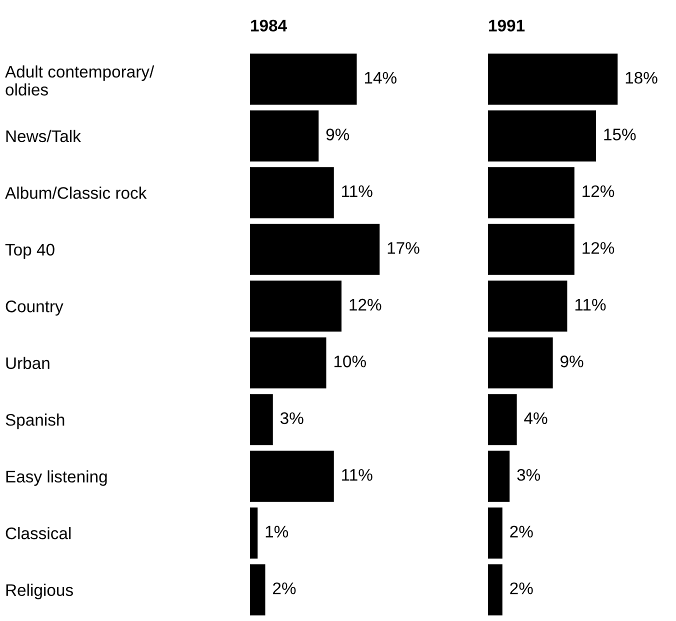 This screenshot has width=676, height=621. What do you see at coordinates (35, 308) in the screenshot?
I see `y-tick-label: Country` at bounding box center [35, 308].